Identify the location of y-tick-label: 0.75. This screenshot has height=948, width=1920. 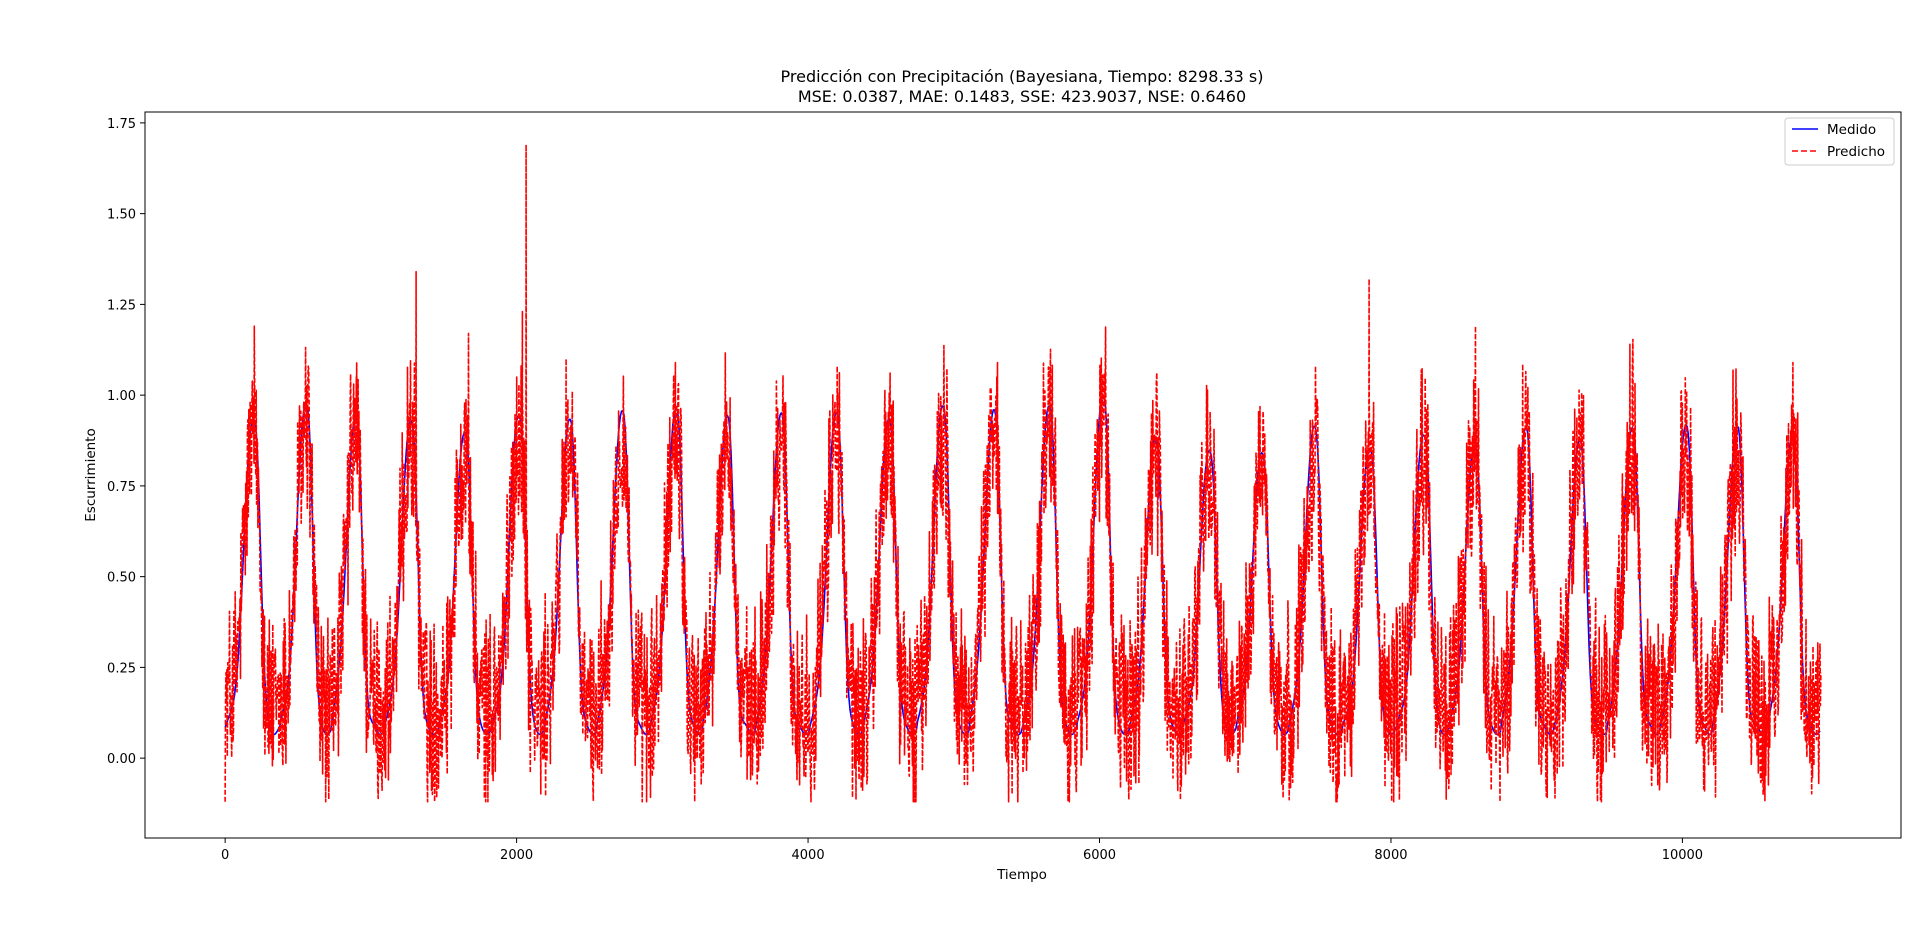
(121, 487).